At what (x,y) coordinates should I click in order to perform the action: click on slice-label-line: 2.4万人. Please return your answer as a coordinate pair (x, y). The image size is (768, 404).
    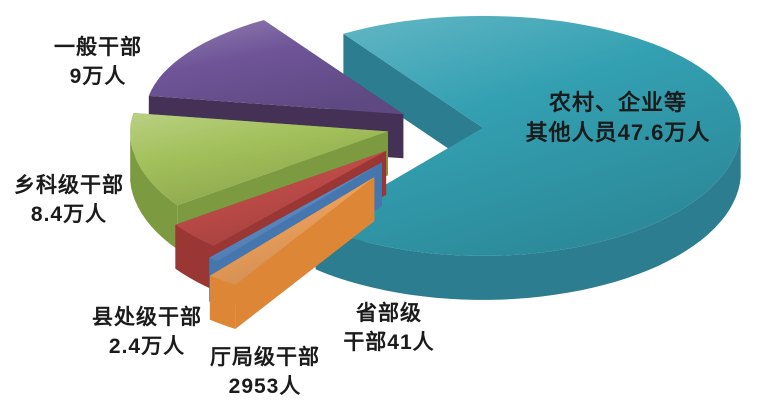
    Looking at the image, I should click on (147, 346).